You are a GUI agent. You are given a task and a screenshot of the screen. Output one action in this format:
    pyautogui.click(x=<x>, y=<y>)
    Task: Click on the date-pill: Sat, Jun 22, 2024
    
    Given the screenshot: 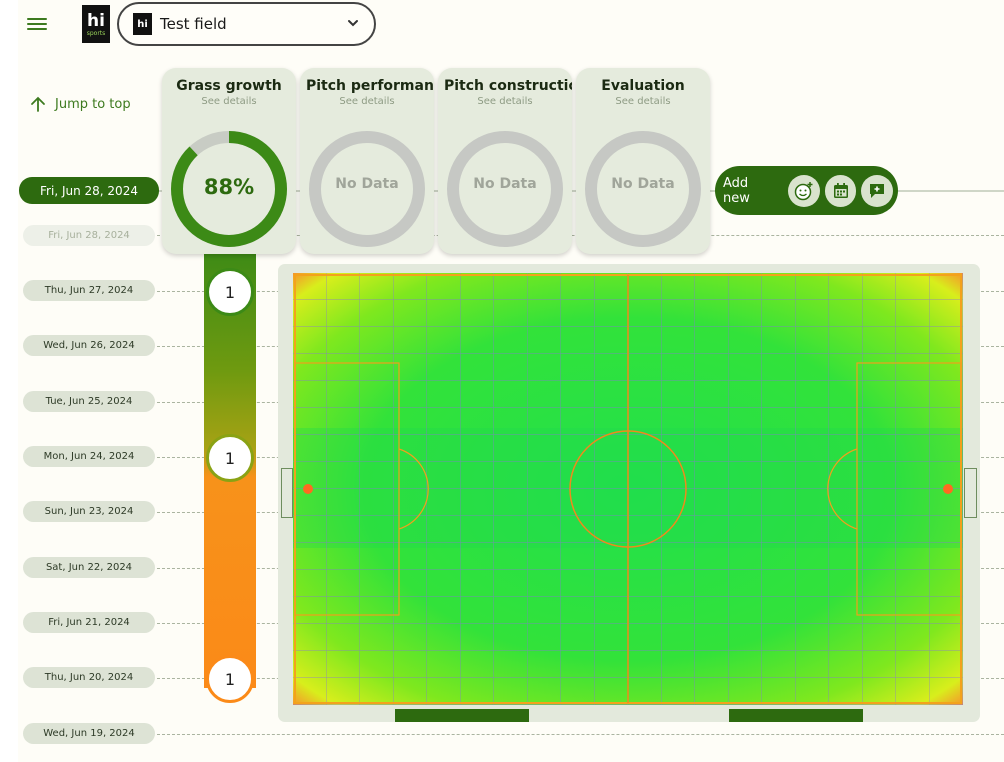 What is the action you would take?
    pyautogui.click(x=89, y=567)
    